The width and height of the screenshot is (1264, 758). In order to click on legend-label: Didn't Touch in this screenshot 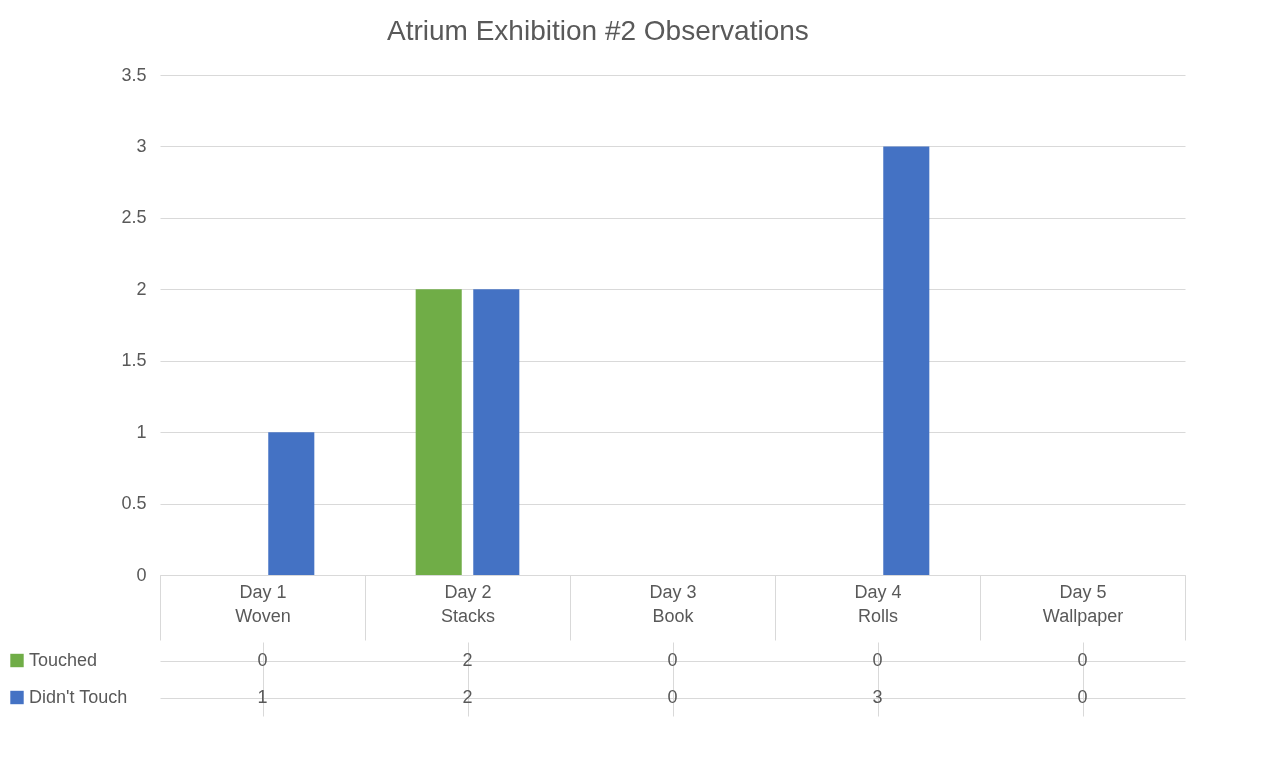, I will do `click(78, 696)`.